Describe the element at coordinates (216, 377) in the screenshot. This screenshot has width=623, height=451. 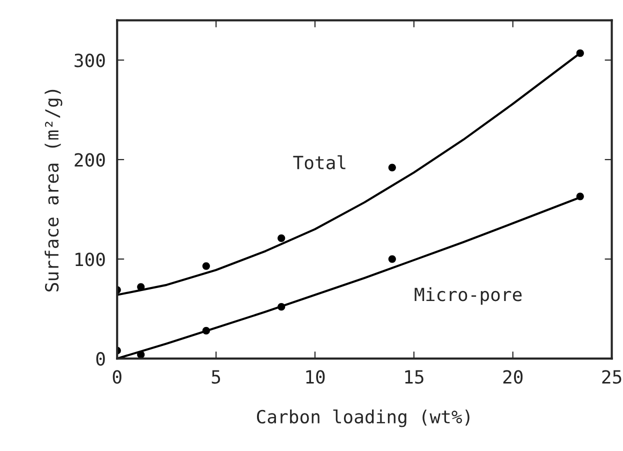
I see `x-tick-label: 5` at that location.